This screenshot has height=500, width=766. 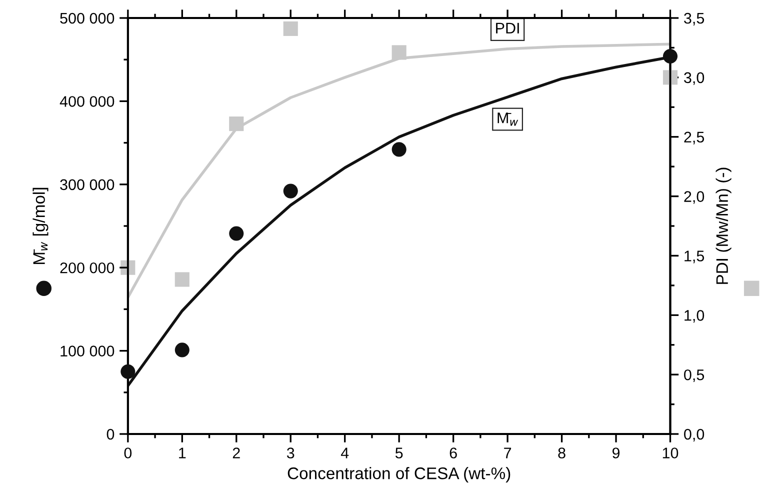 I want to click on y-tick-label: 300 000, so click(x=87, y=184).